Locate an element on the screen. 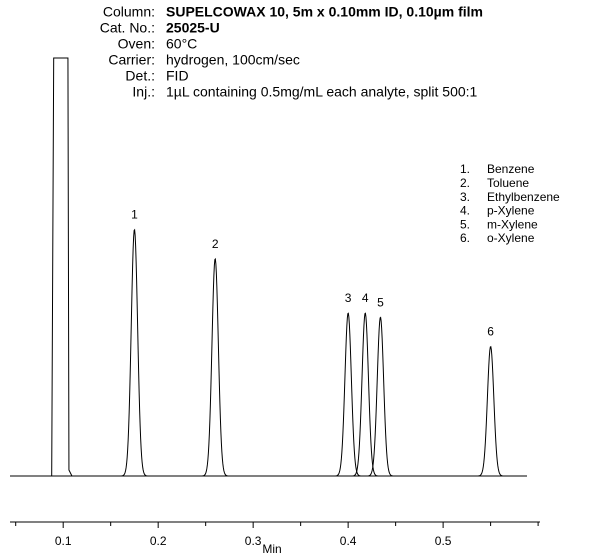  legend-number: 4. is located at coordinates (465, 211).